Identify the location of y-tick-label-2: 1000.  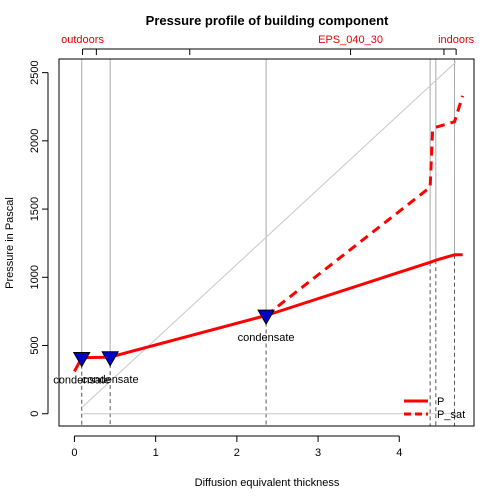
(35, 277).